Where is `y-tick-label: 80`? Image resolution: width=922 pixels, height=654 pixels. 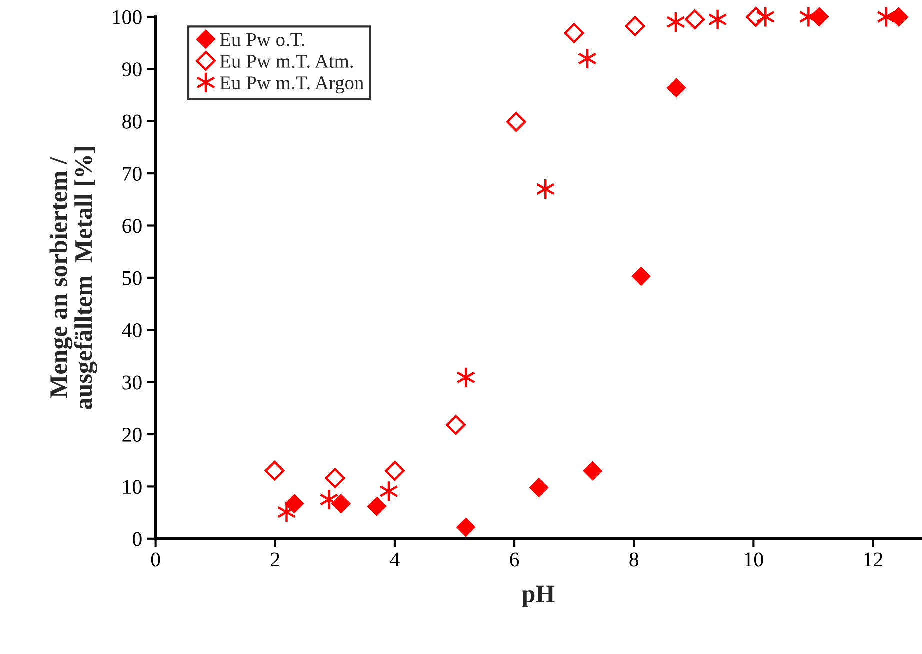
y-tick-label: 80 is located at coordinates (132, 121).